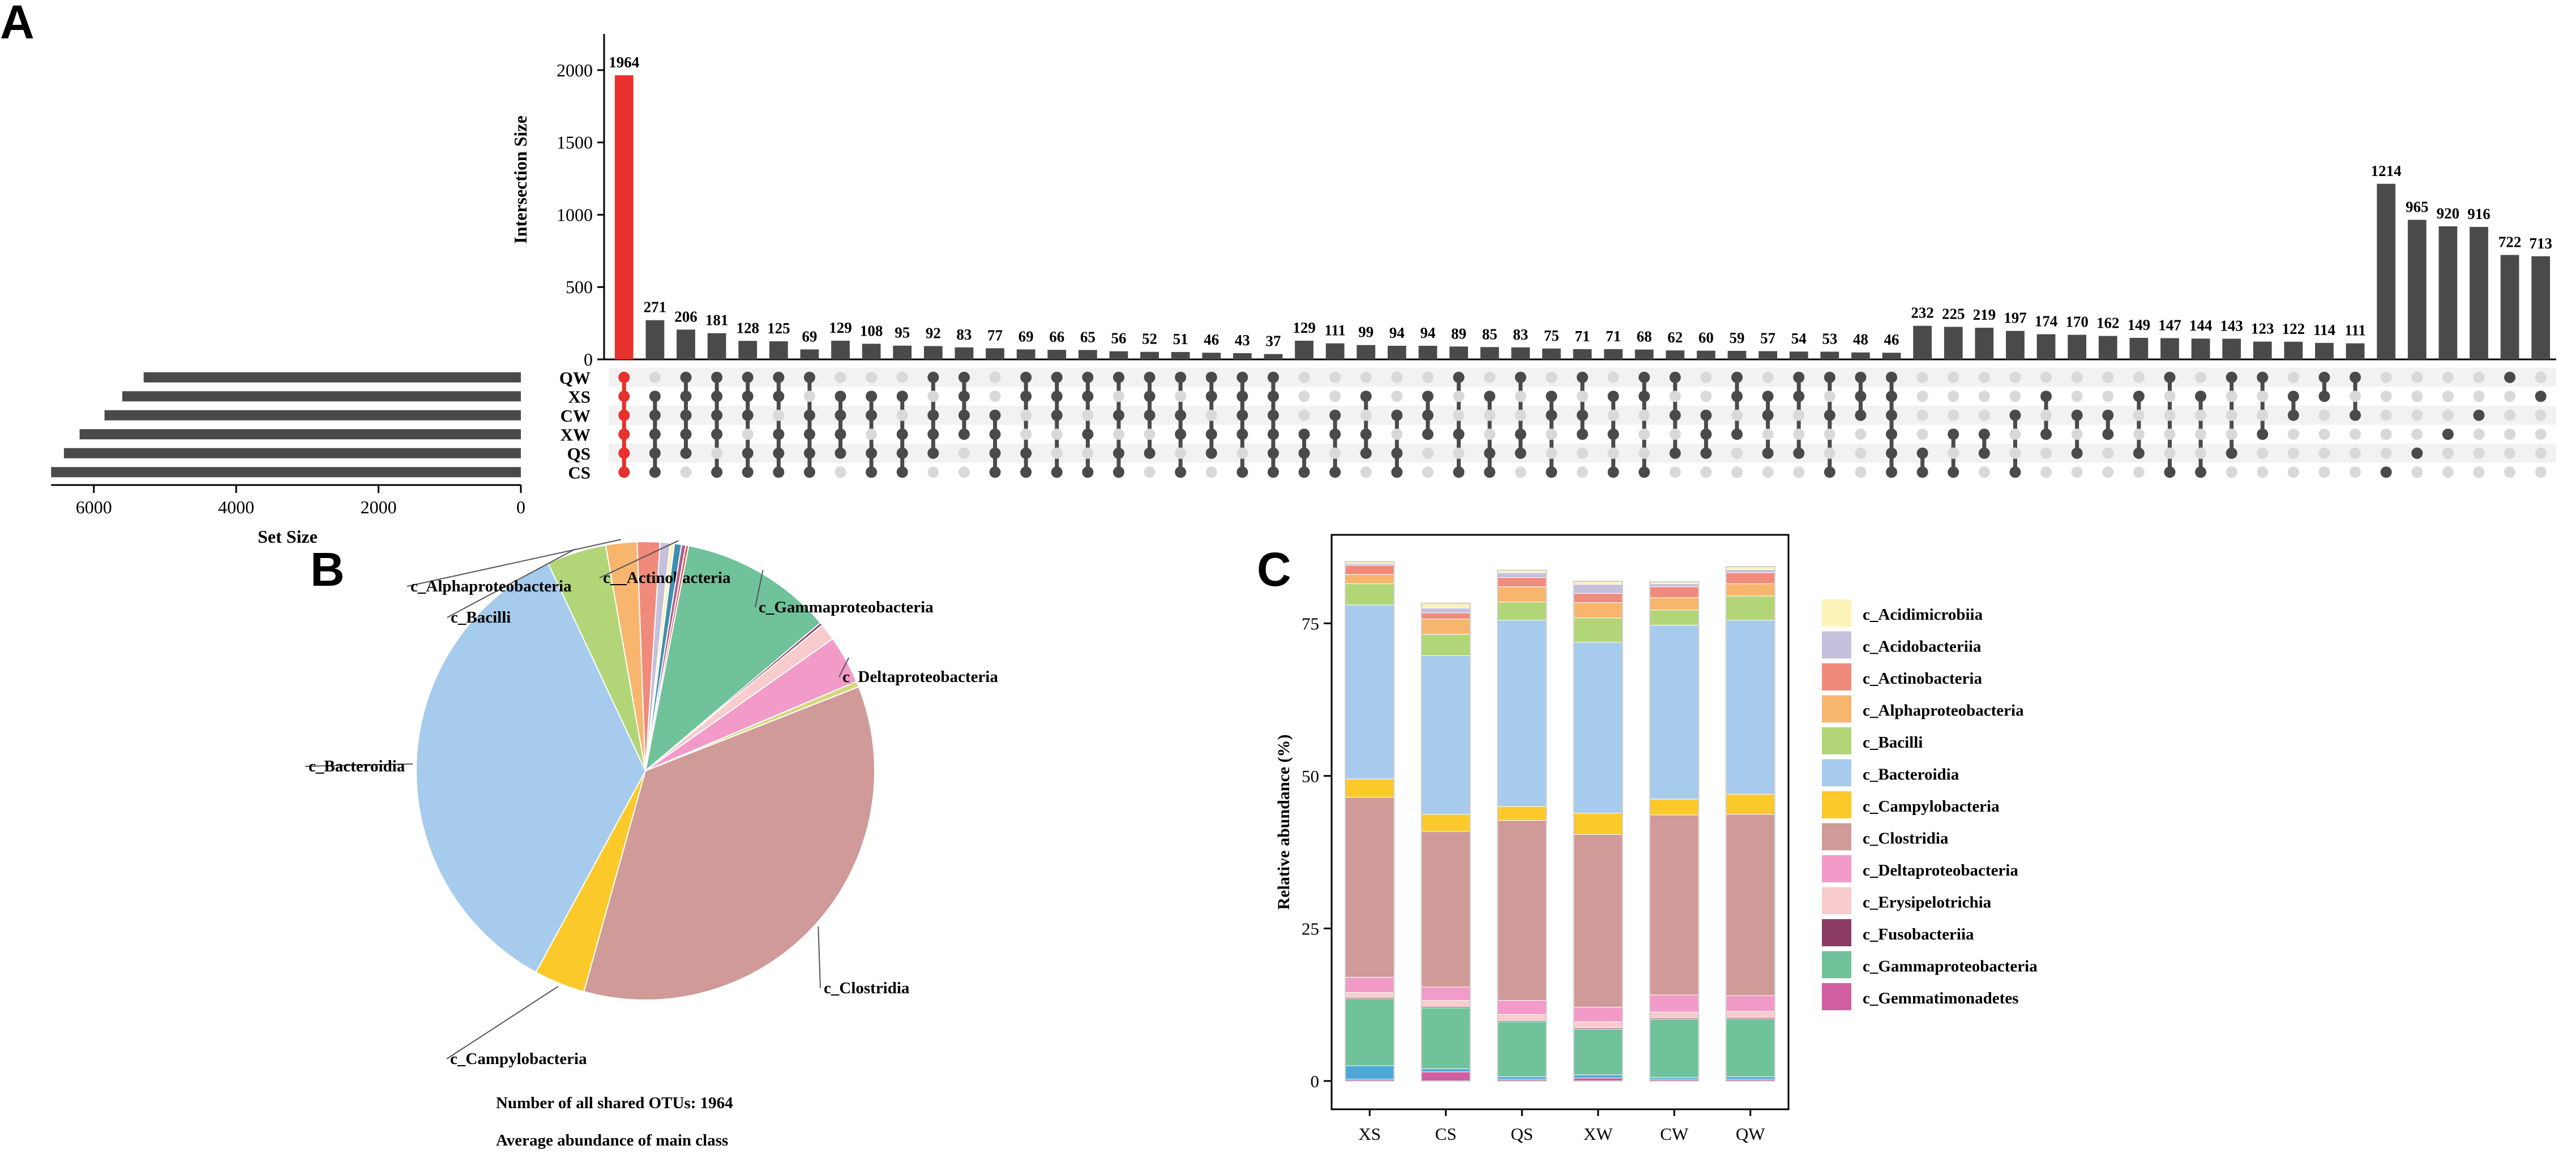 The image size is (2576, 1154). I want to click on intersection-value-label: 722, so click(2510, 241).